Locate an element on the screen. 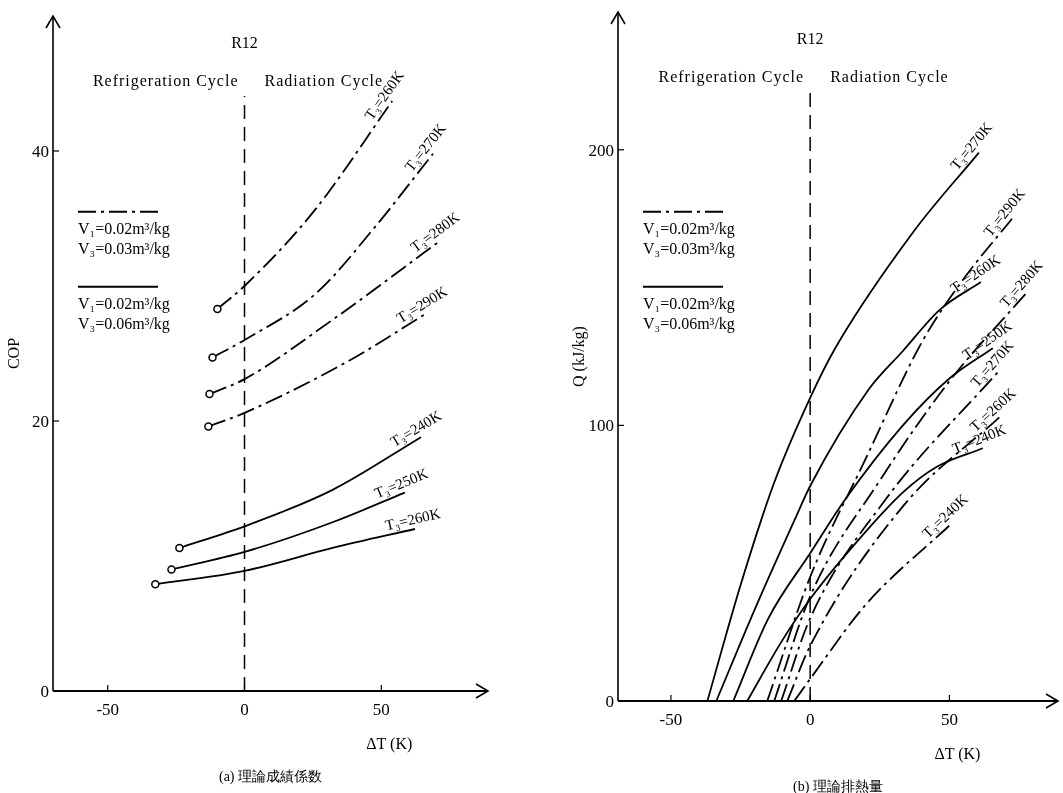 The height and width of the screenshot is (793, 1063). y-tick-label: 40 is located at coordinates (40, 151).